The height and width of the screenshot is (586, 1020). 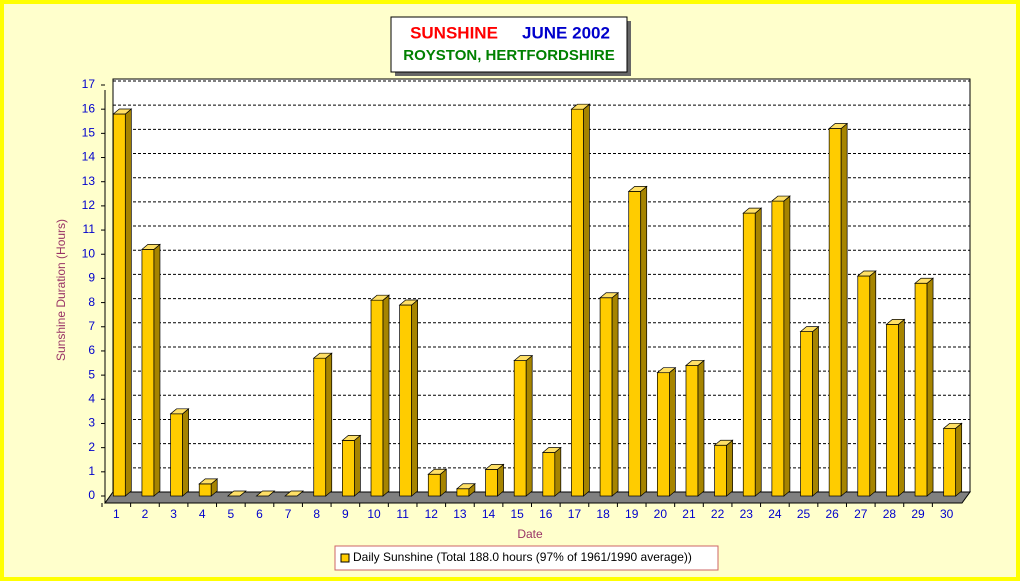 What do you see at coordinates (202, 514) in the screenshot?
I see `x-tick-label: 4` at bounding box center [202, 514].